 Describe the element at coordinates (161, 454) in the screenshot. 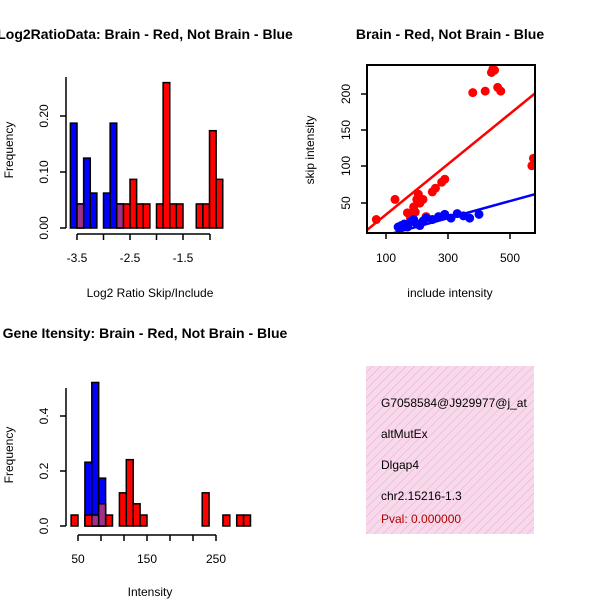

I see `intensity-bars` at that location.